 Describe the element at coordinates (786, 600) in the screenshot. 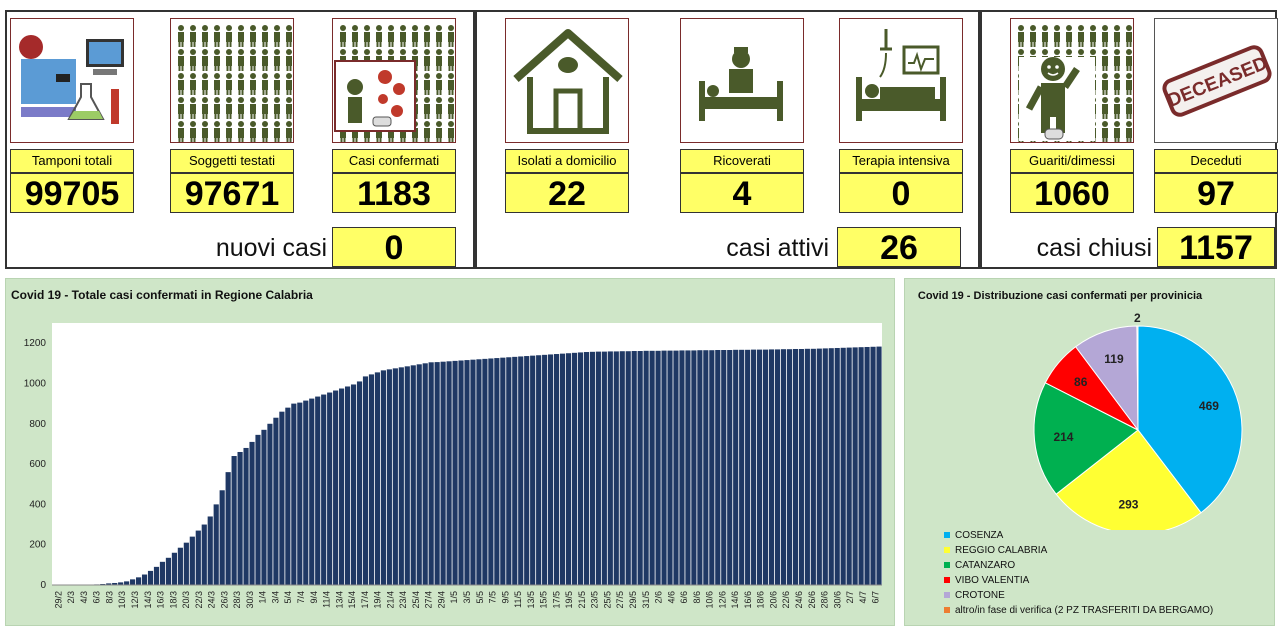

I see `x-tick-label: 22/6` at that location.